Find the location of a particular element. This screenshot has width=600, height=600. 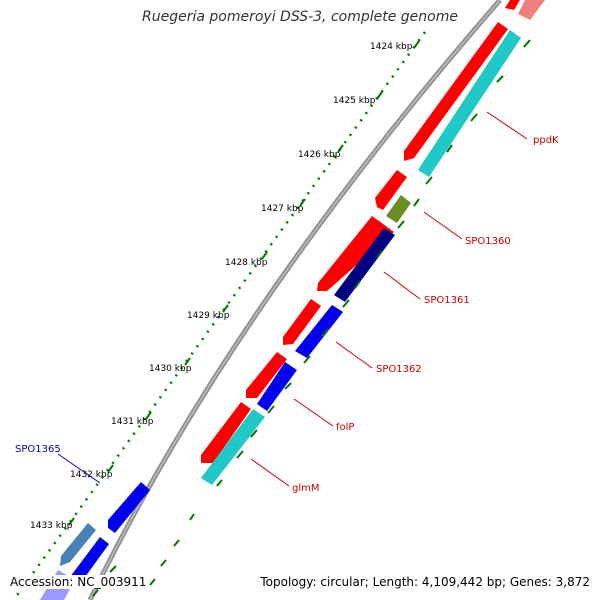

cds-SPO1361 is located at coordinates (355, 253).